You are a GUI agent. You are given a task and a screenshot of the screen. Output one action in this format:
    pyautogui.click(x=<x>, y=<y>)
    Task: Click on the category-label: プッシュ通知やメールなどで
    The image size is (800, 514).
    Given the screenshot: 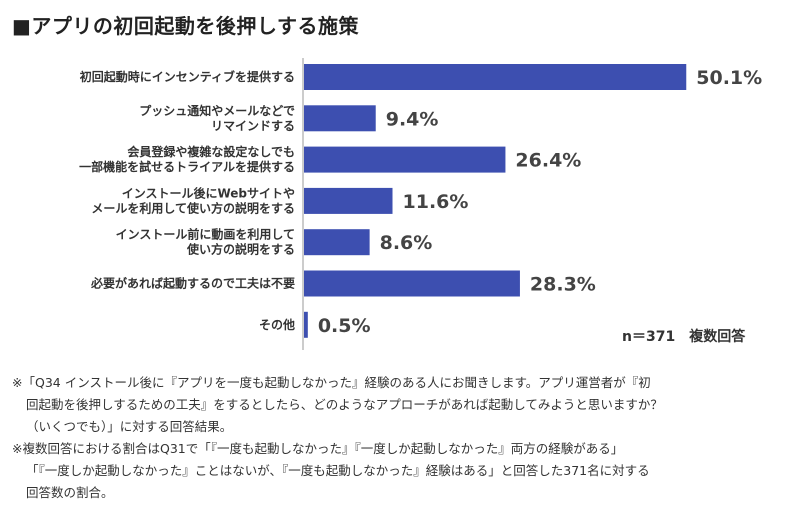 What is the action you would take?
    pyautogui.click(x=217, y=110)
    